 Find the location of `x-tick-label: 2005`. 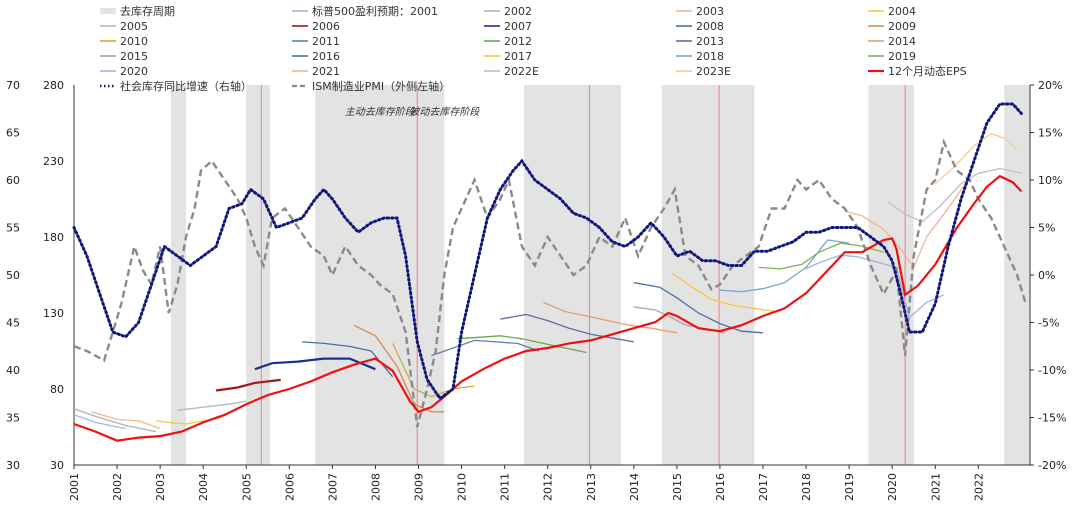

x-tick-label: 2005 is located at coordinates (246, 487).